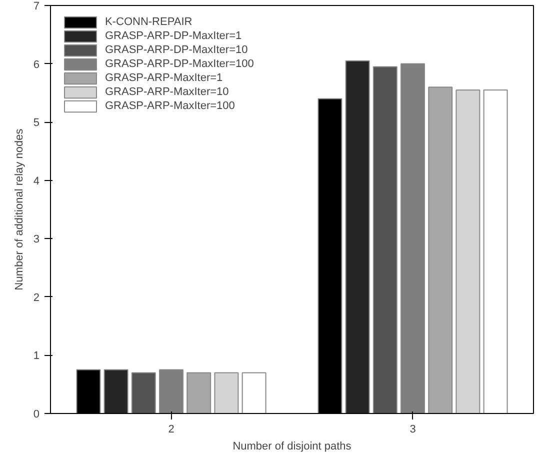  What do you see at coordinates (179, 64) in the screenshot?
I see `legend-label: GRASP-ARP-DP-MaxIter=100` at bounding box center [179, 64].